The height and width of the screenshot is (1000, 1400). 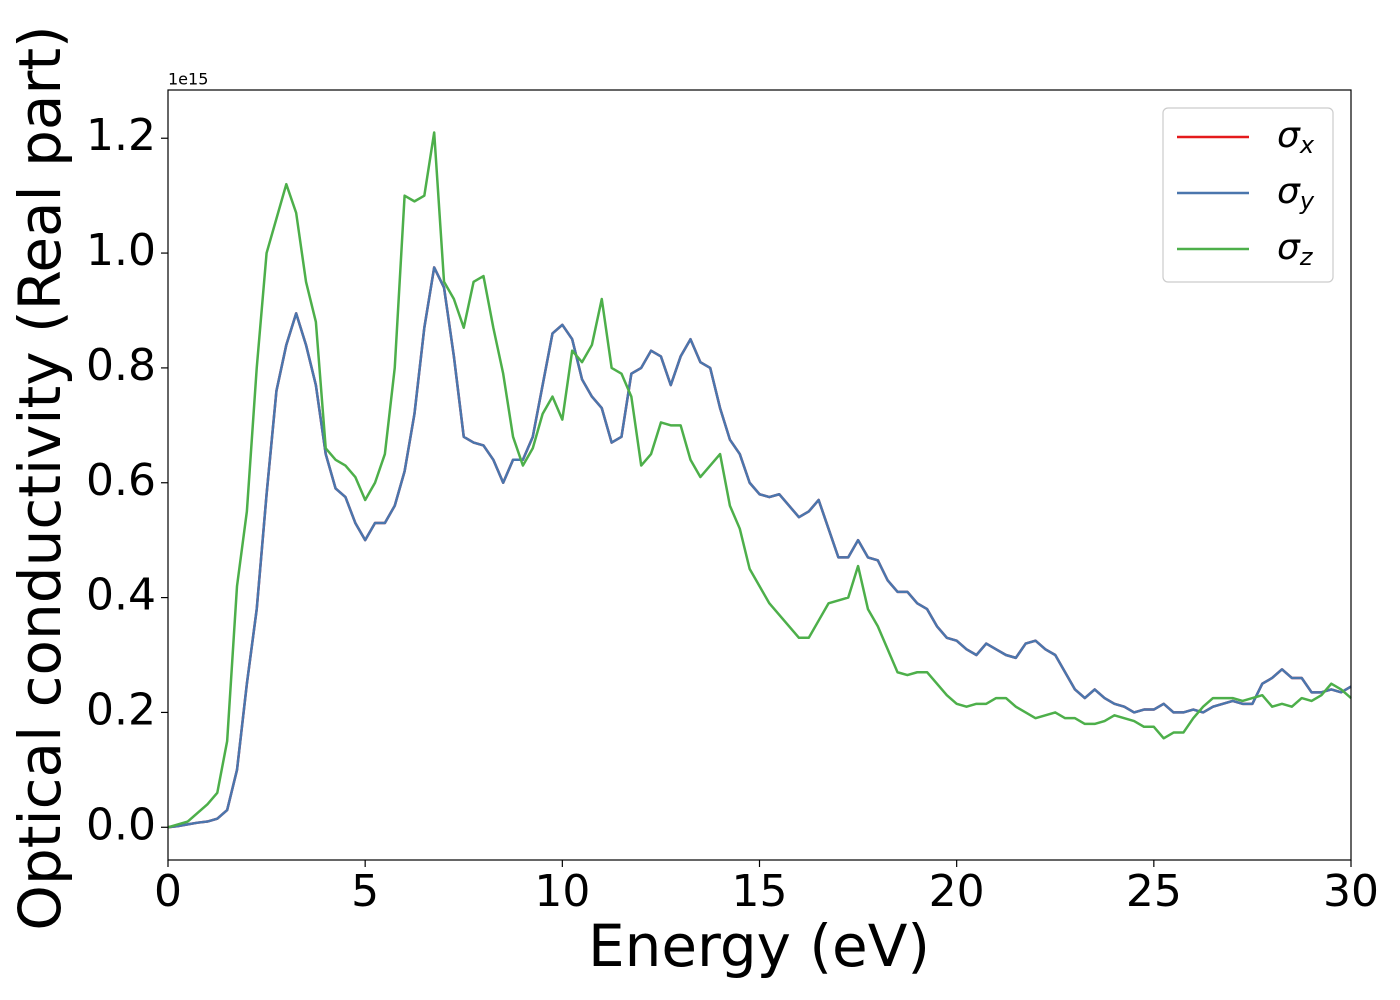 What do you see at coordinates (168, 891) in the screenshot?
I see `x-tick-label: 0` at bounding box center [168, 891].